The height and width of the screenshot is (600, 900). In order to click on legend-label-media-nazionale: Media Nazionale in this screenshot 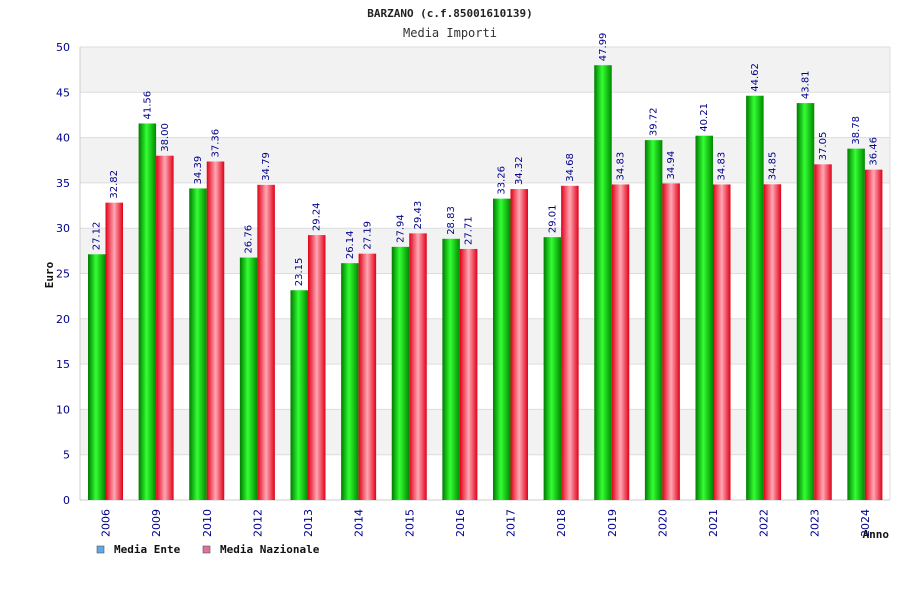, I will do `click(270, 549)`.